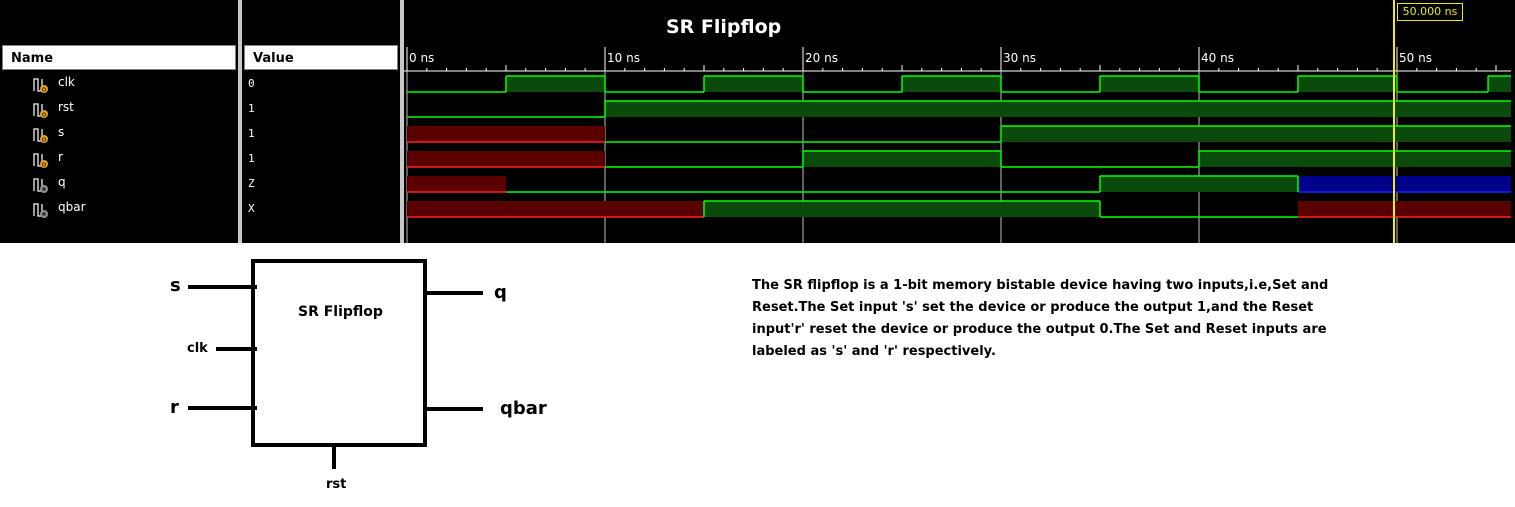 The width and height of the screenshot is (1515, 507). Describe the element at coordinates (724, 27) in the screenshot. I see `simulation-title: SR Flipflop` at that location.